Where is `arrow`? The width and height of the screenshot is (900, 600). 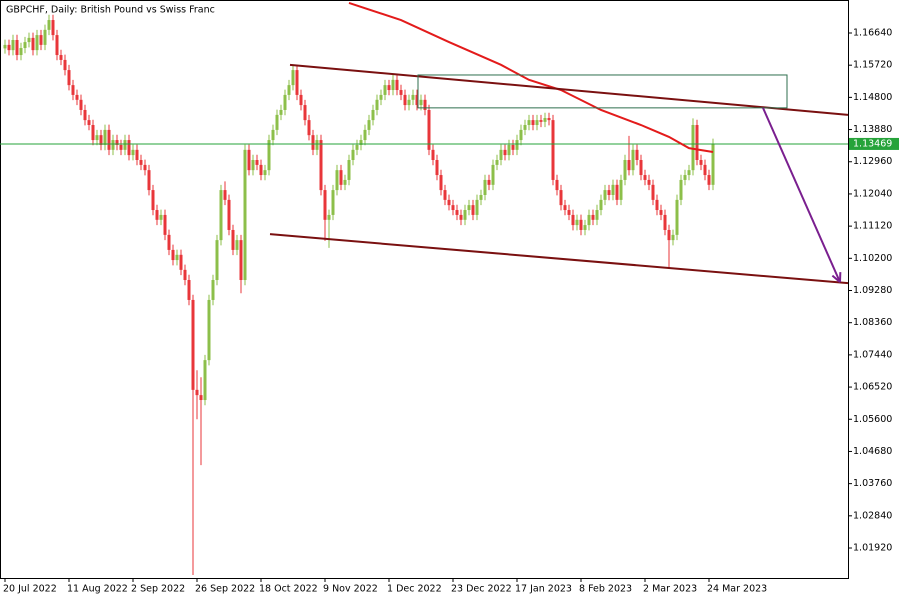
arrow is located at coordinates (801, 195).